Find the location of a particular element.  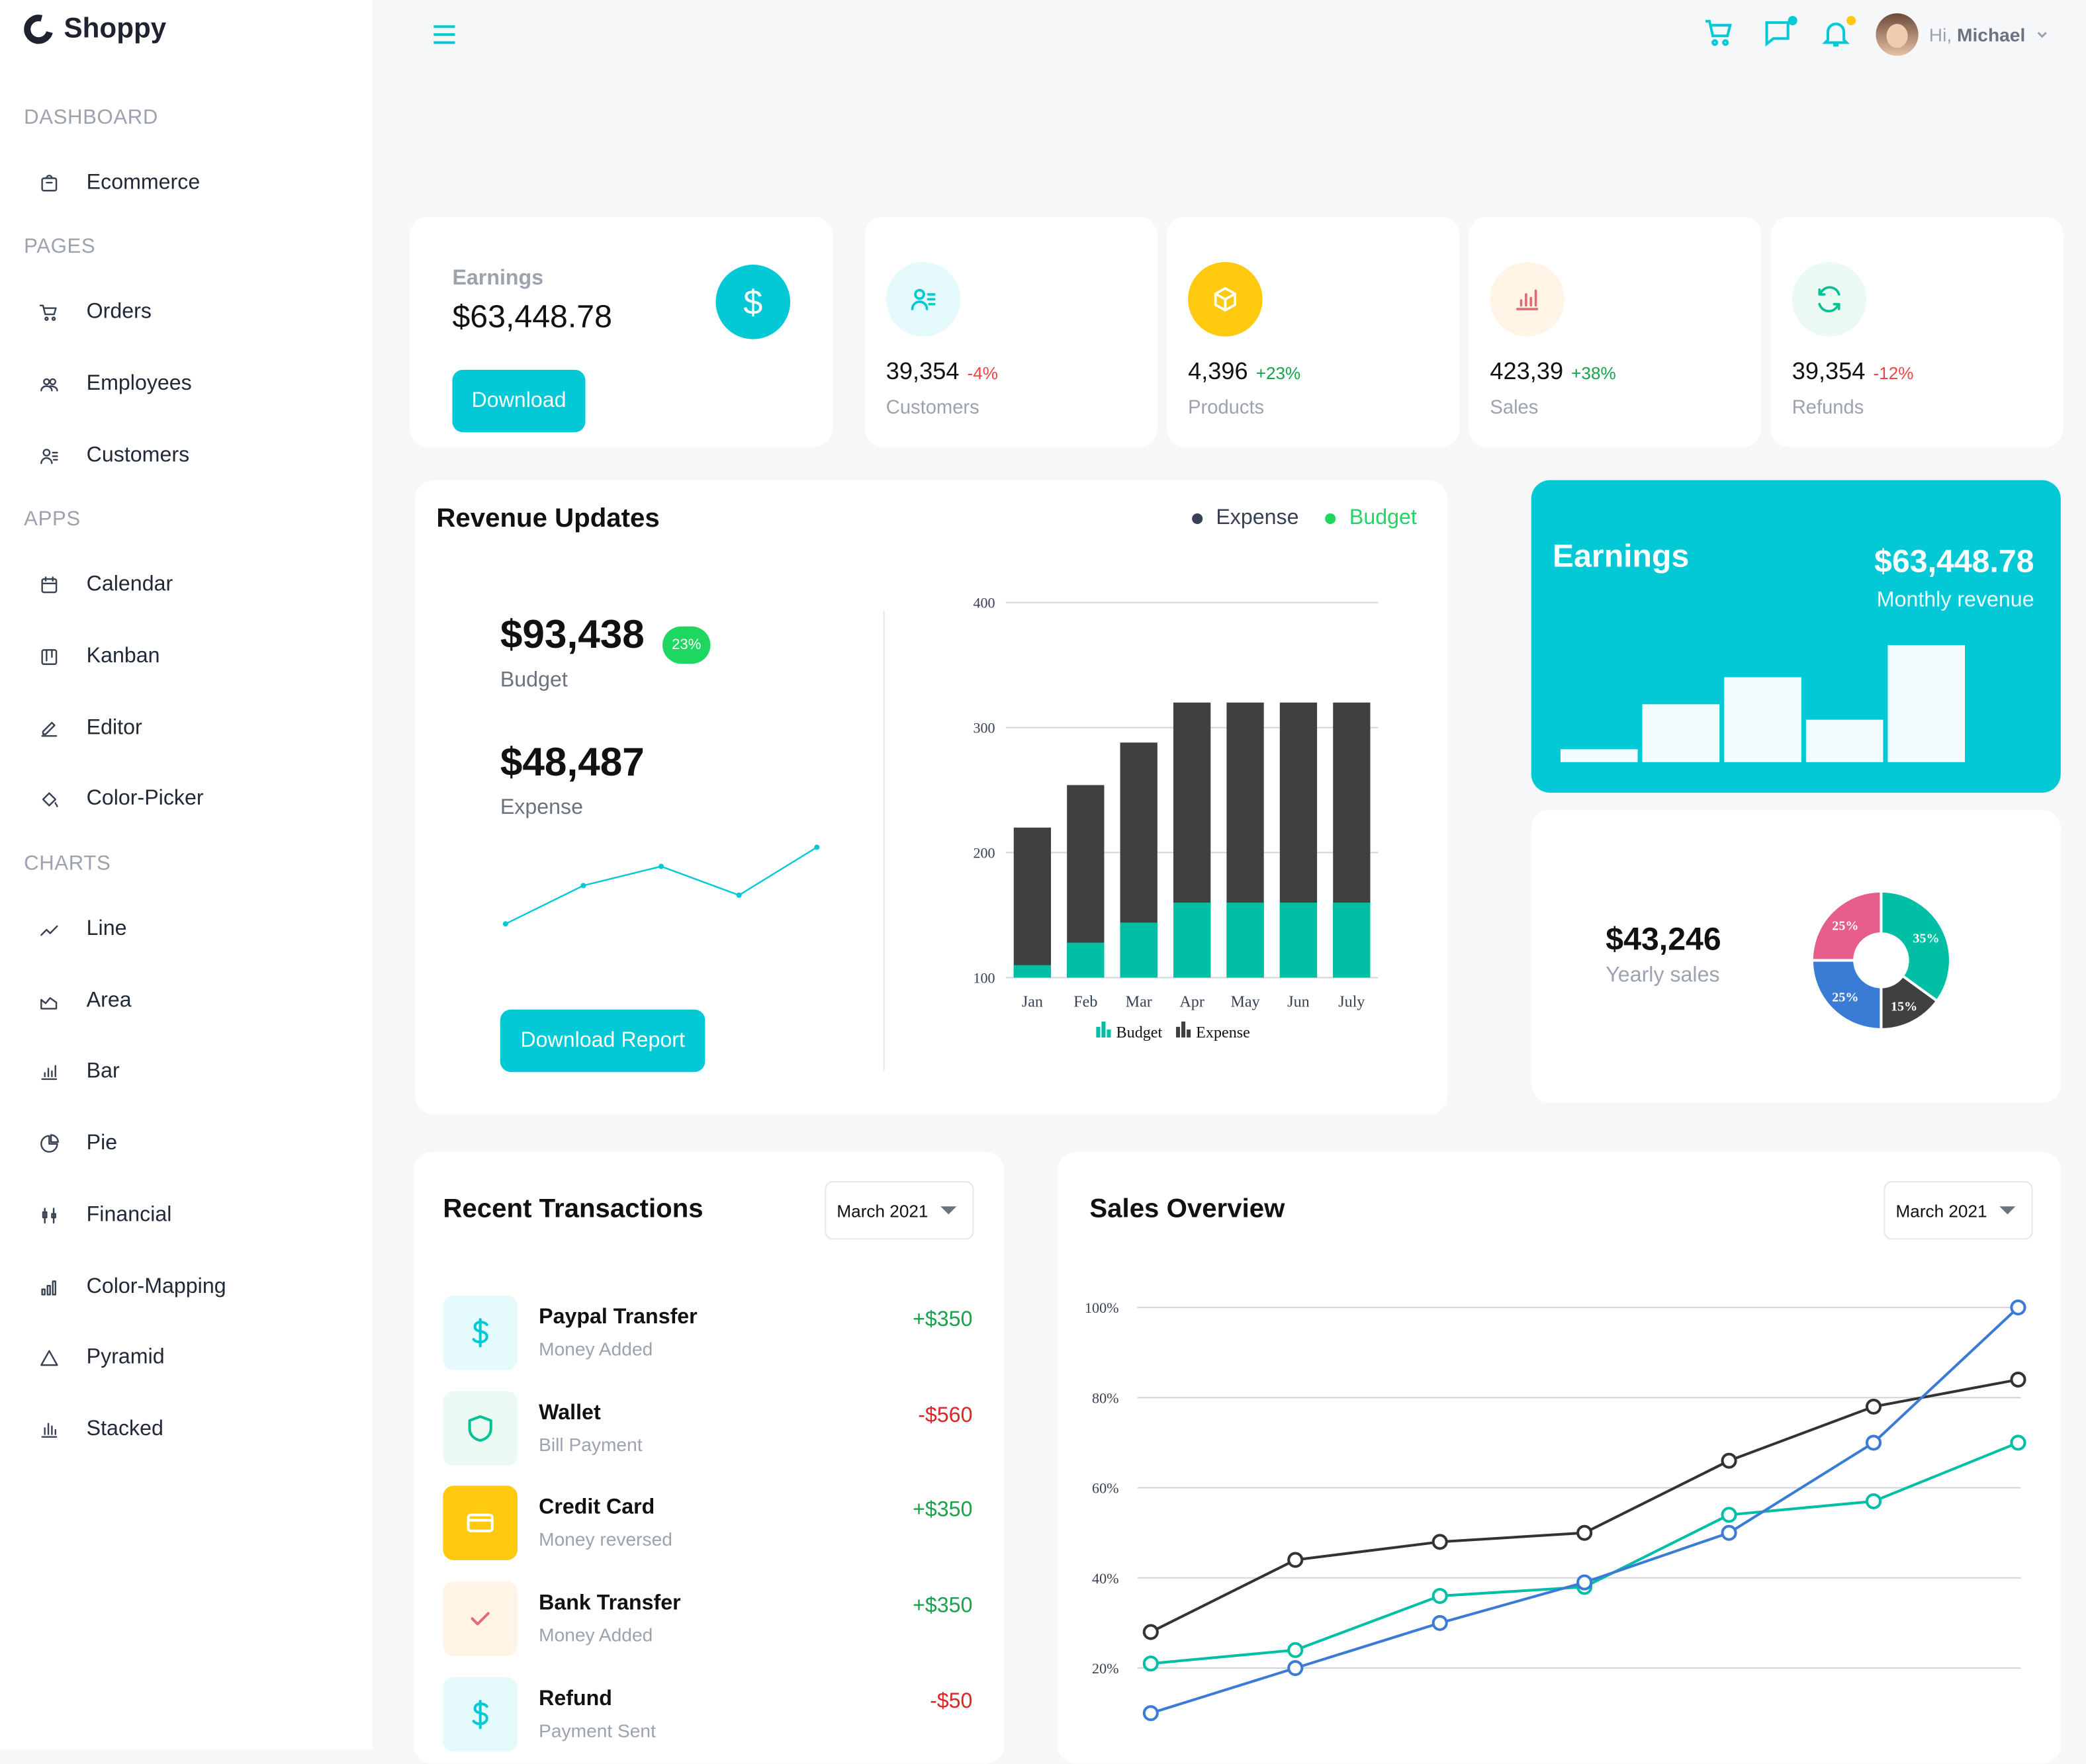

revenue-sparkline is located at coordinates (661, 885).